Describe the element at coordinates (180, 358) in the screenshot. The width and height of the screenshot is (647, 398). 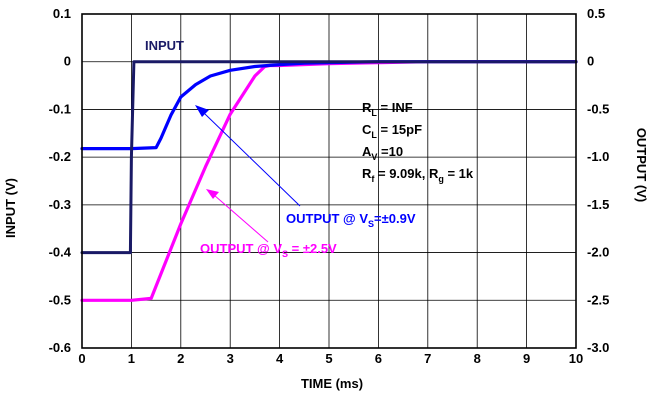
I see `x-tick-label: 2` at that location.